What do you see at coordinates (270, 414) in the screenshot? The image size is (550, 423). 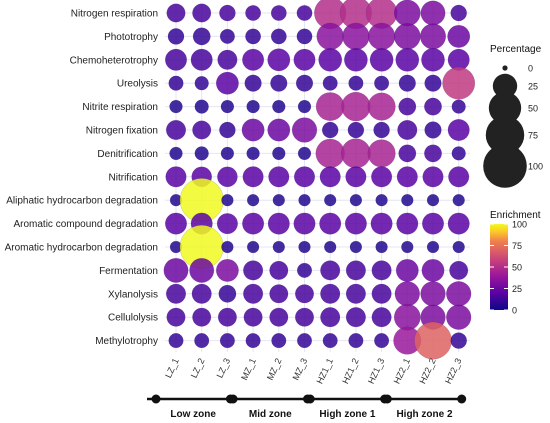 I see `zone-label: Mid zone` at bounding box center [270, 414].